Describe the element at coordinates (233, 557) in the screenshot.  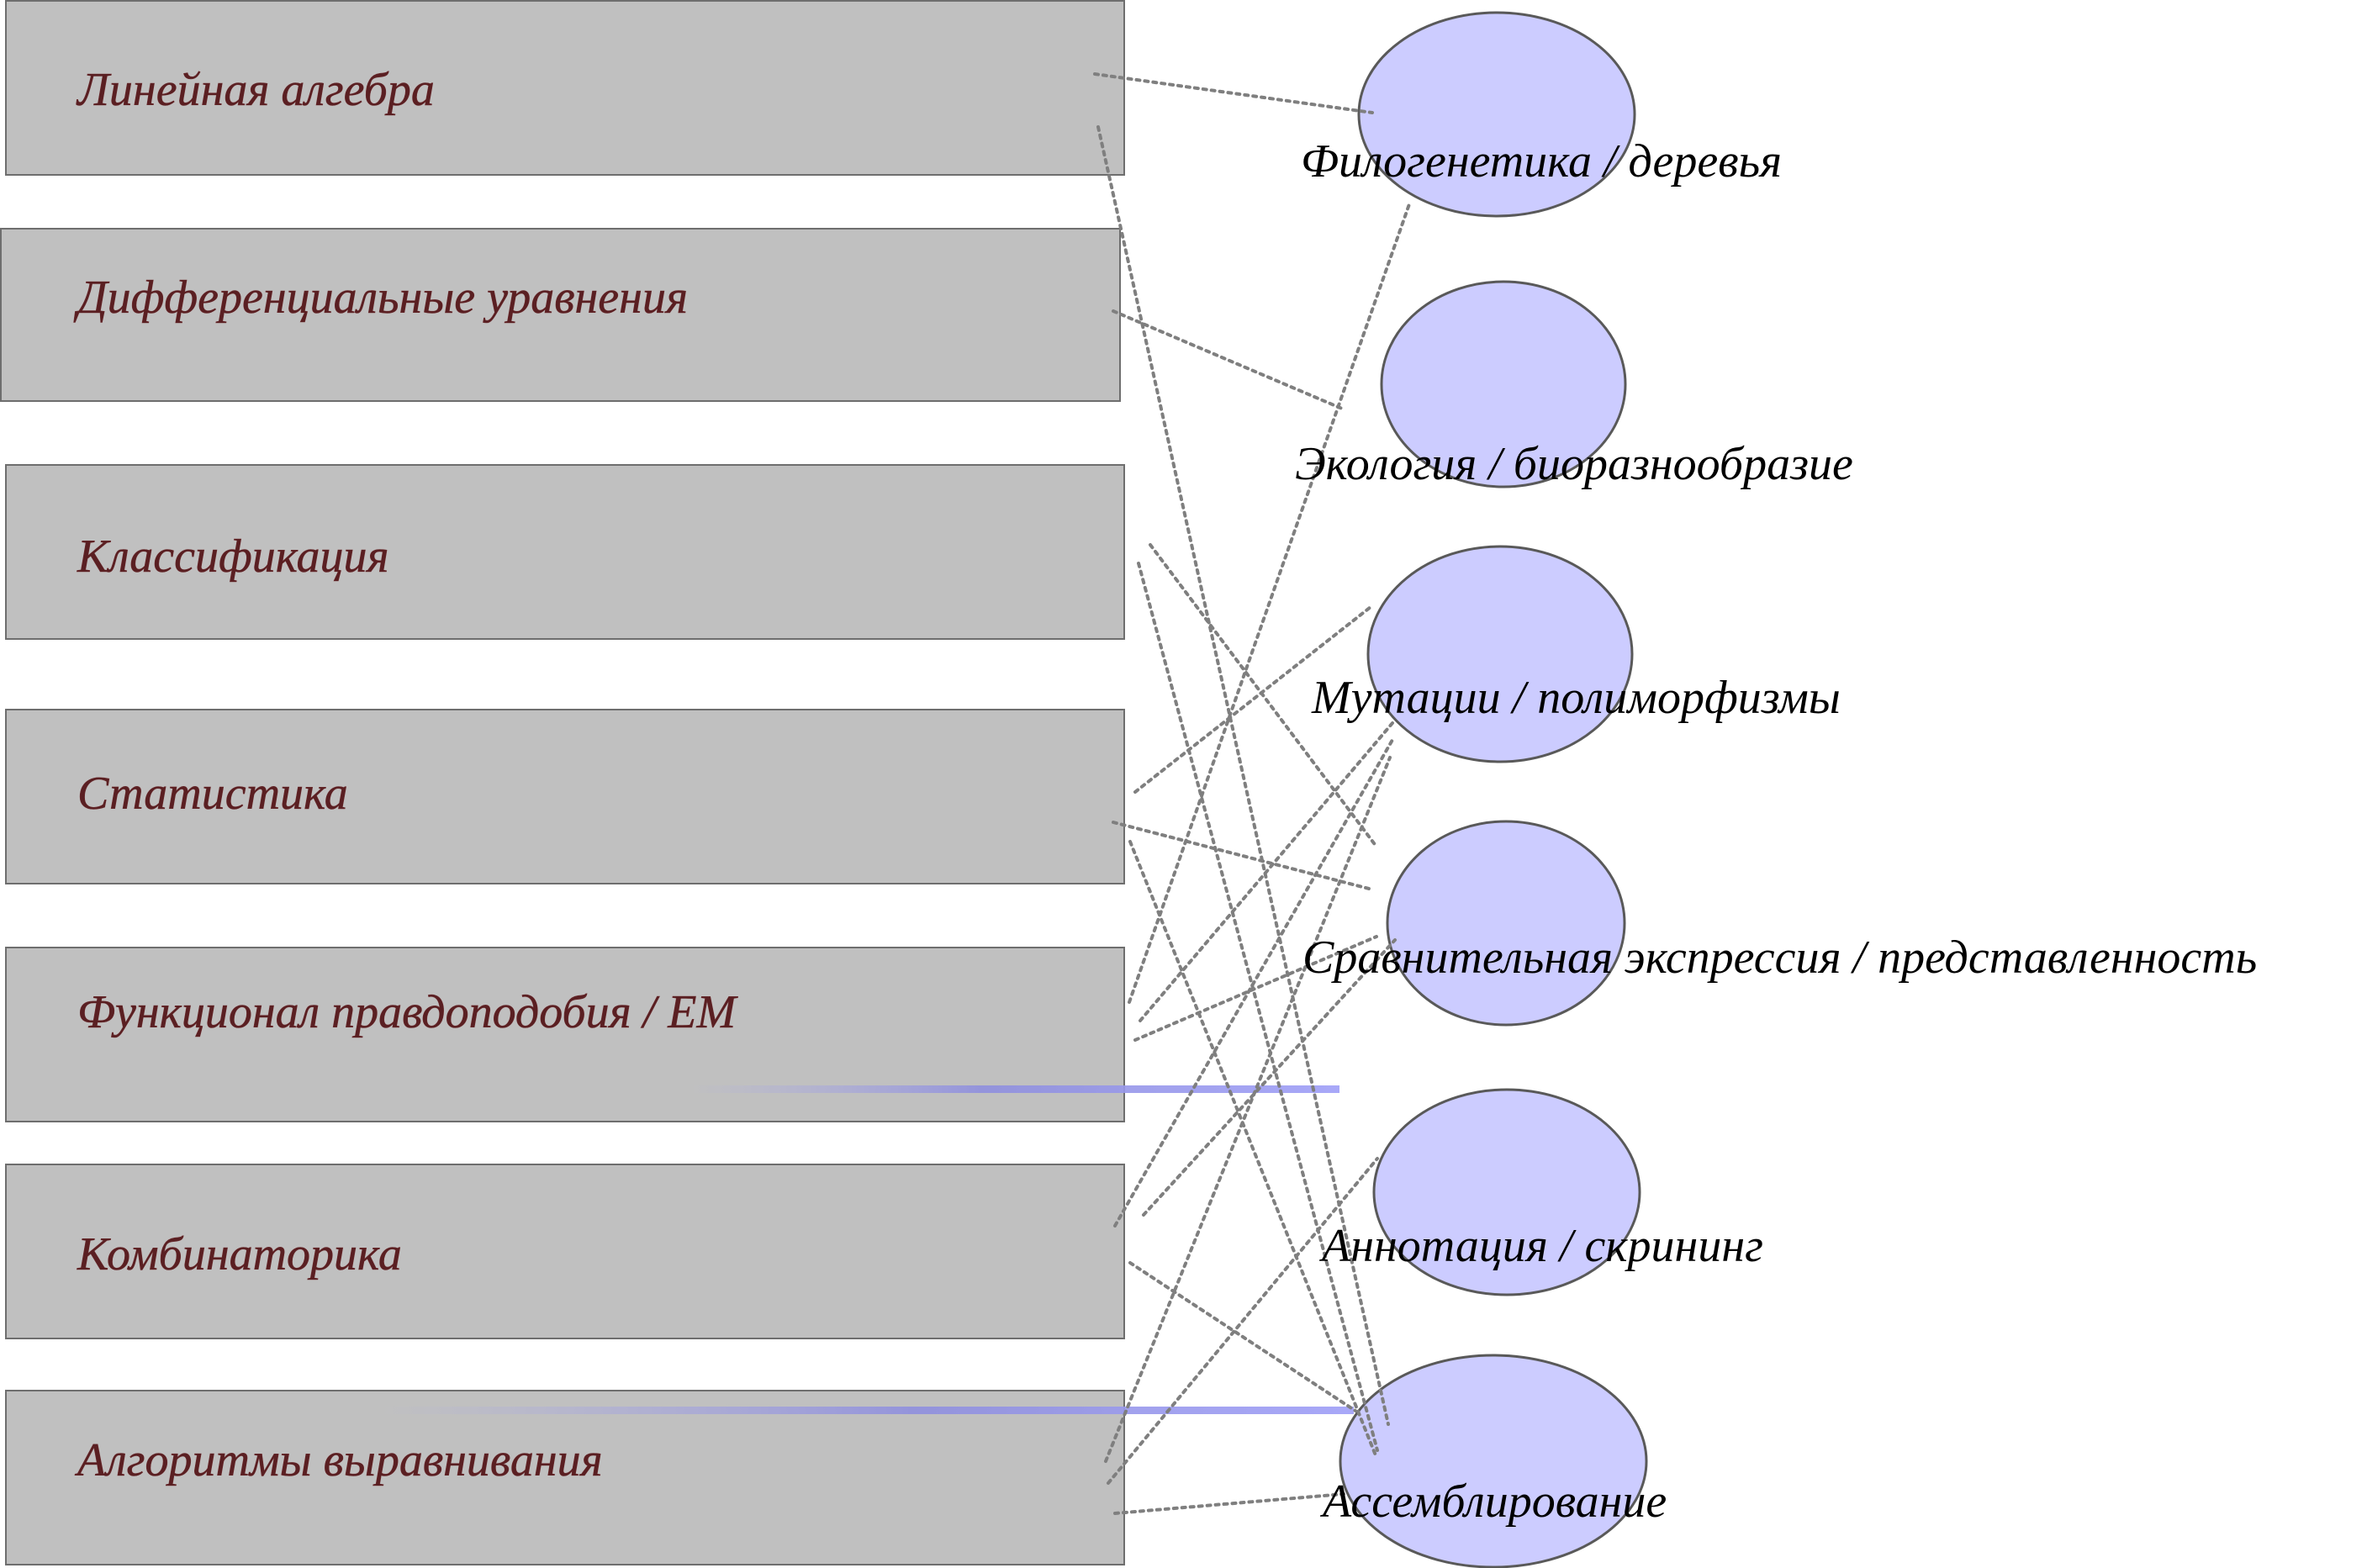
I see `method-label: Классификация` at that location.